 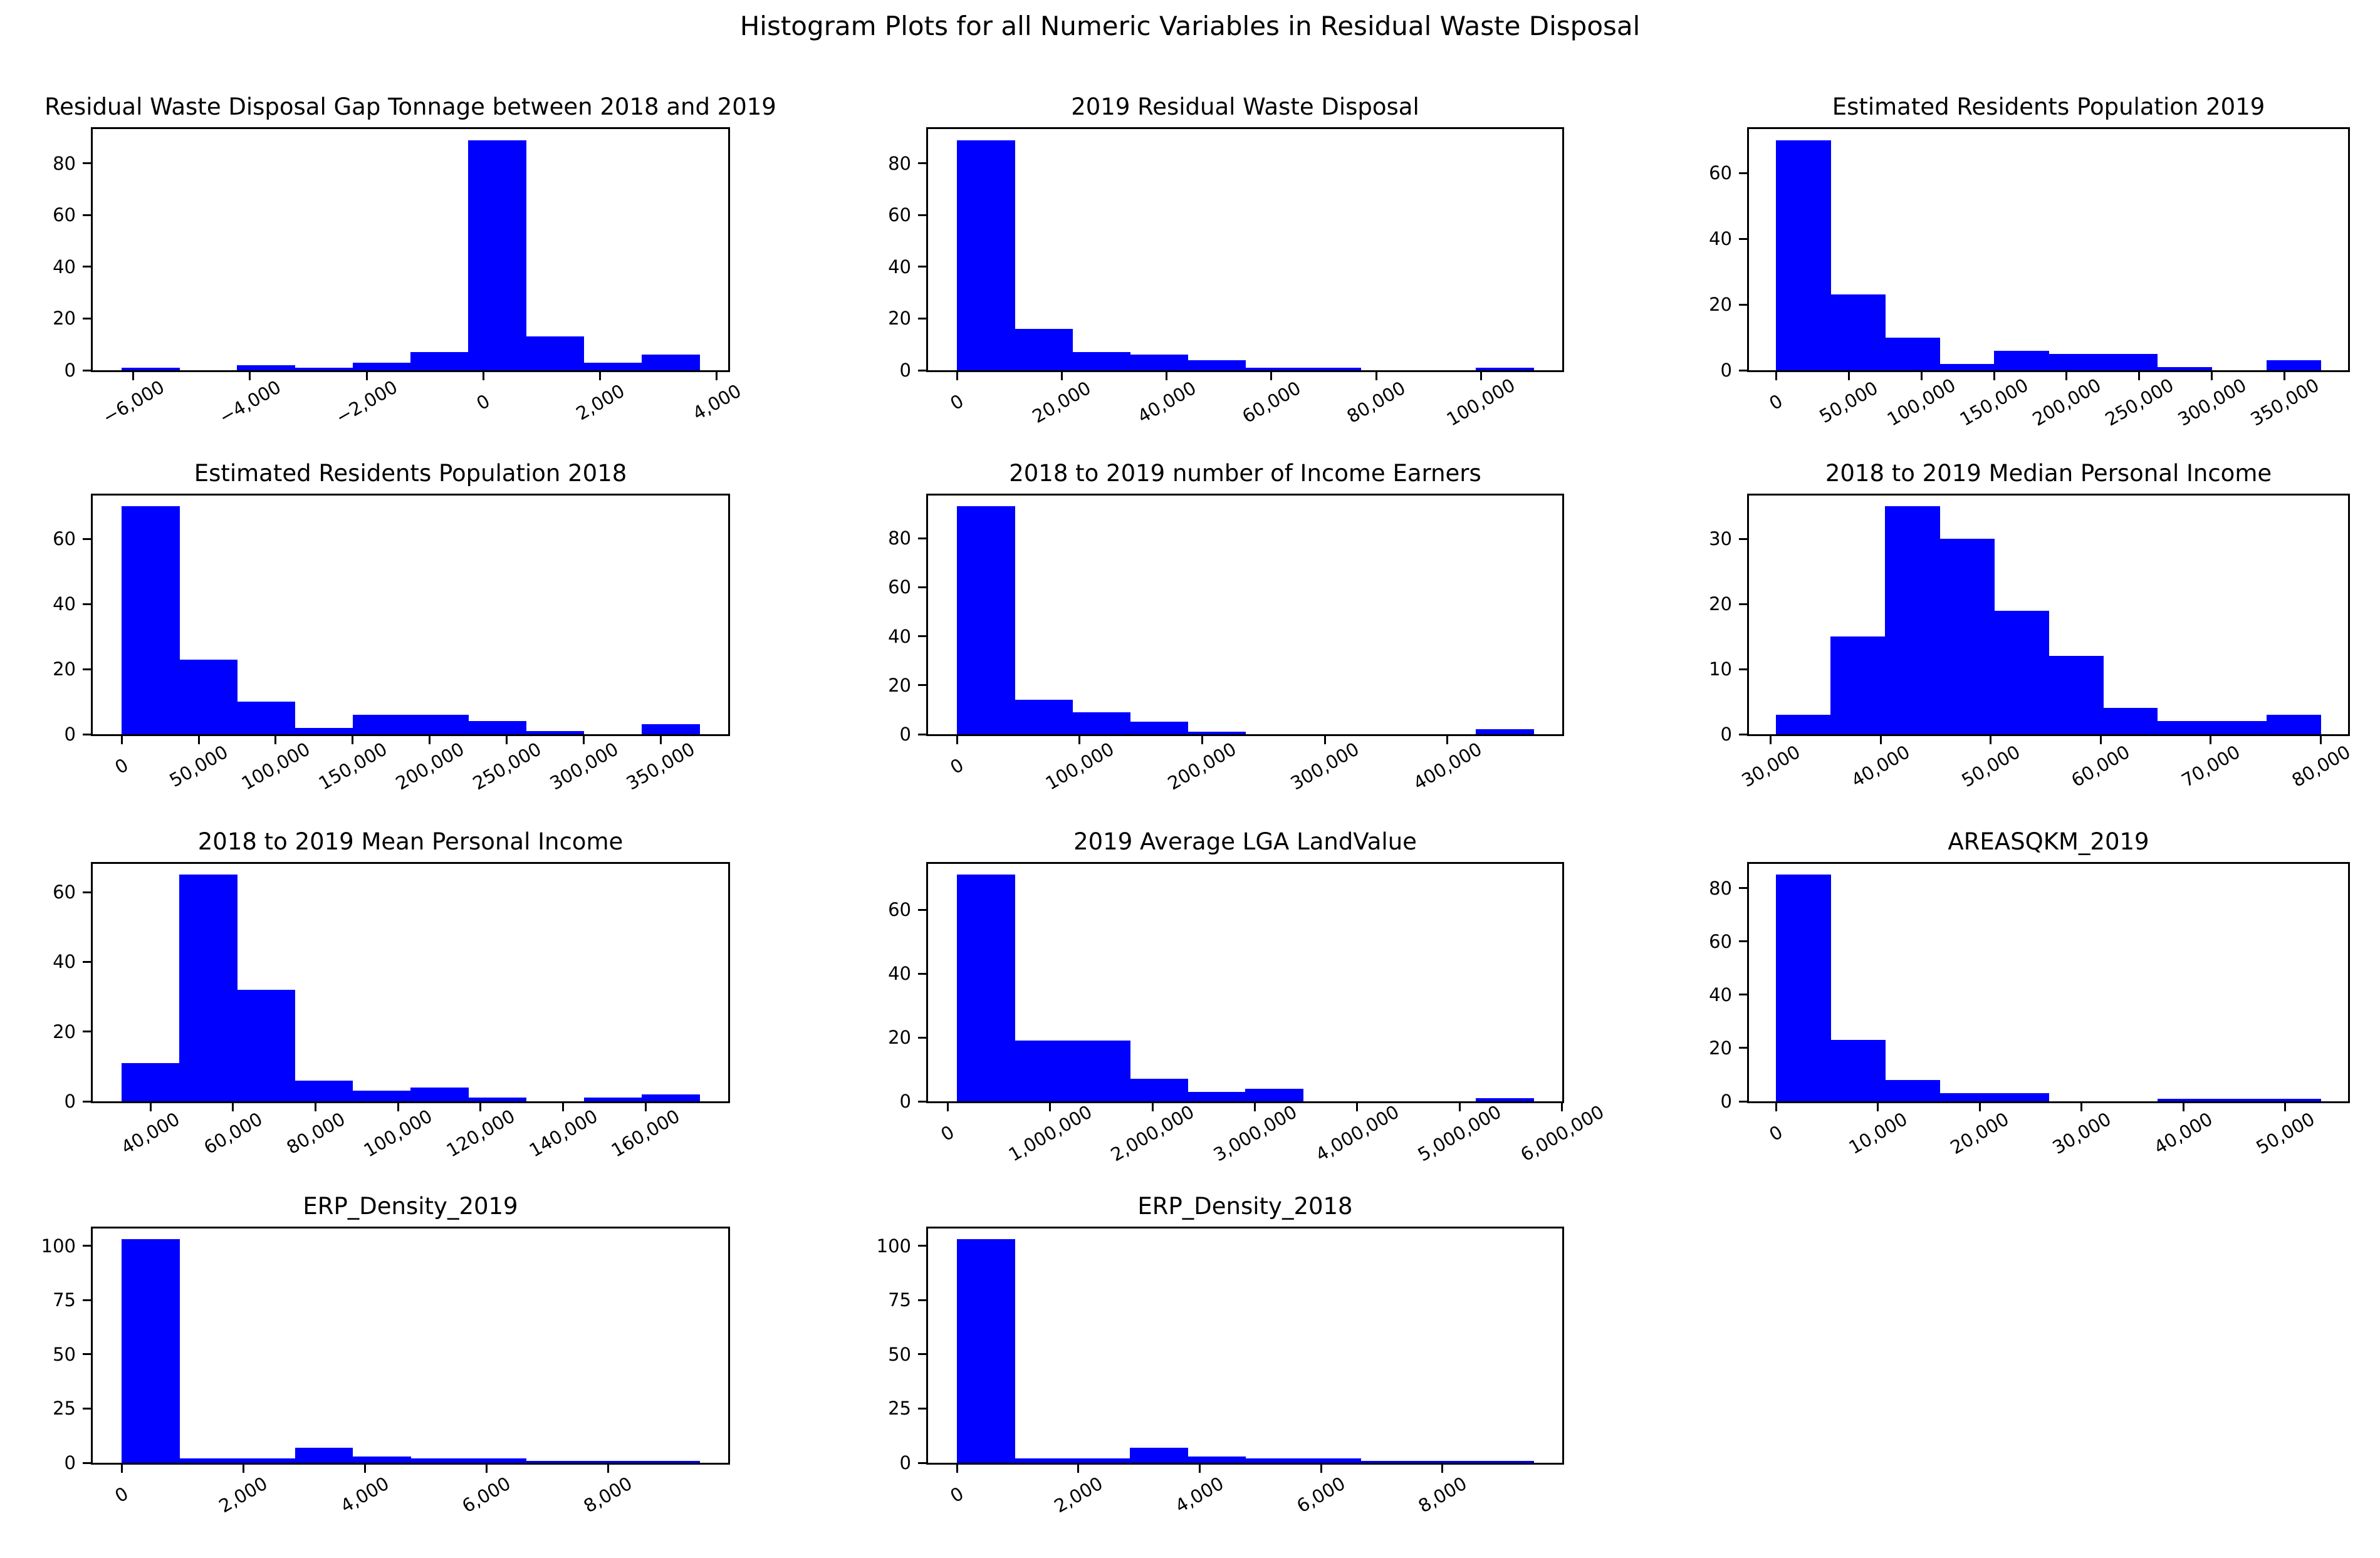 What do you see at coordinates (2048, 473) in the screenshot?
I see `plot-title: 2018 to 2019 Median Personal Income` at bounding box center [2048, 473].